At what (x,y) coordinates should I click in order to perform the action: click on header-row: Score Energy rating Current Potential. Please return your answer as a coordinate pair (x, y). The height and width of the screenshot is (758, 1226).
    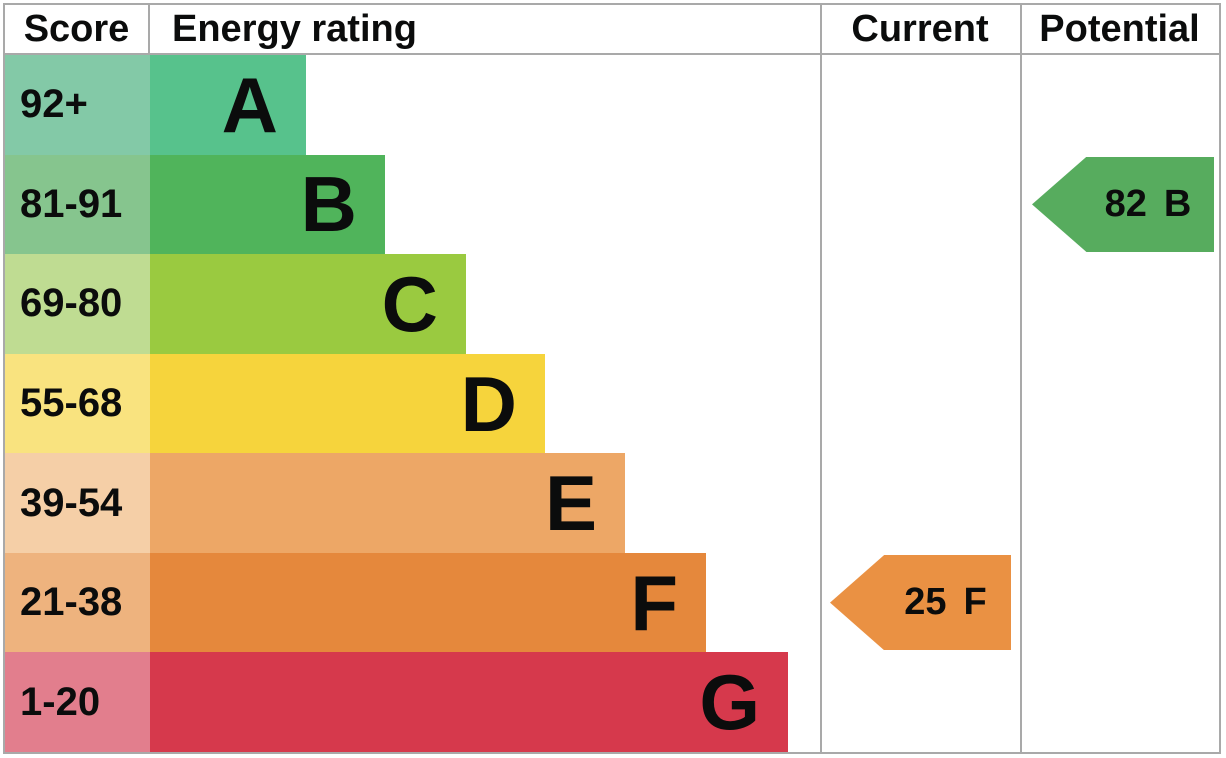
    Looking at the image, I should click on (612, 30).